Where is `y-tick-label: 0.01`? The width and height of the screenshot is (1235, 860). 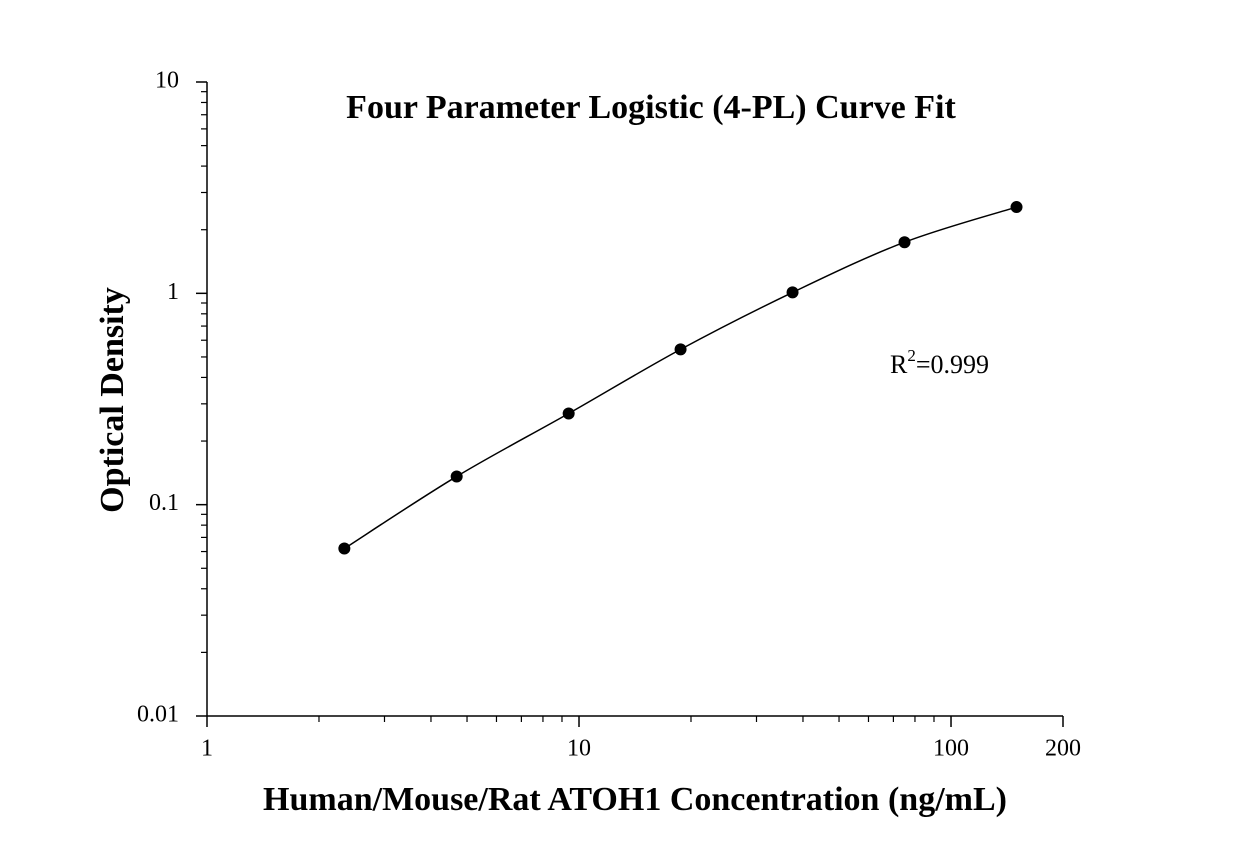
y-tick-label: 0.01 is located at coordinates (158, 715).